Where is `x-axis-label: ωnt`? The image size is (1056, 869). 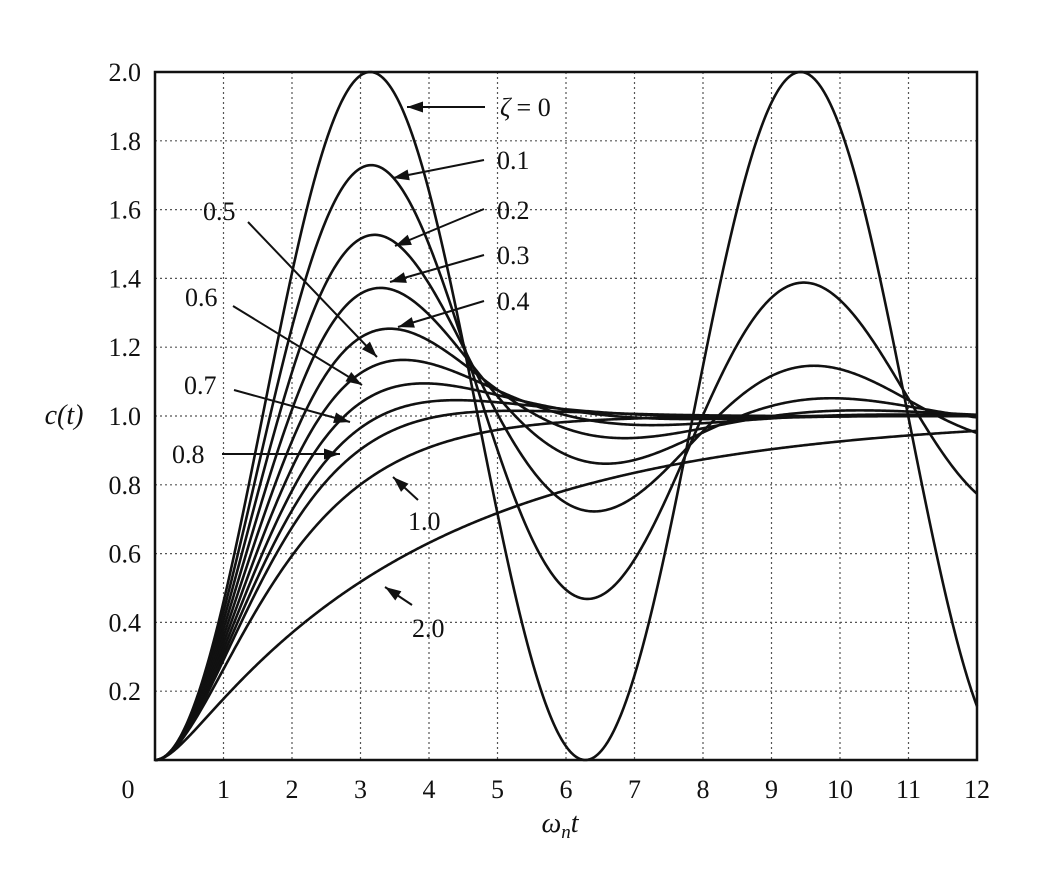
x-axis-label: ωnt is located at coordinates (560, 825).